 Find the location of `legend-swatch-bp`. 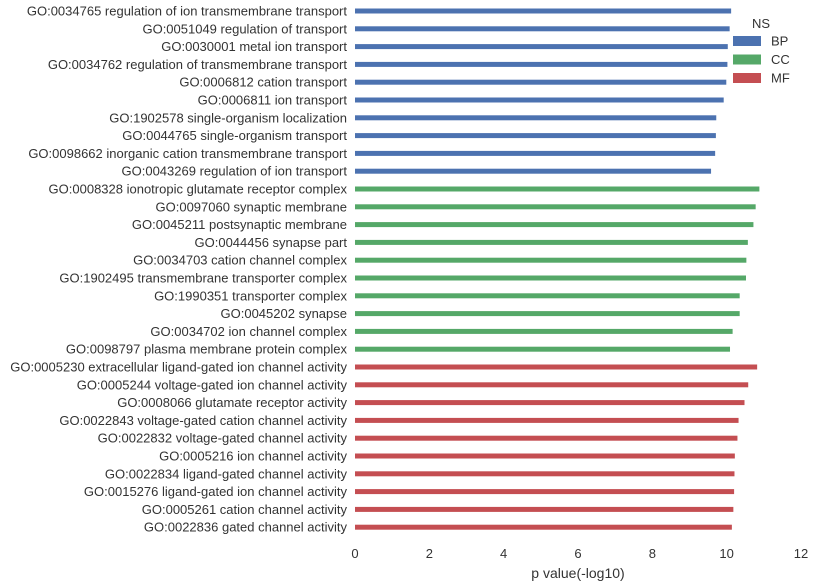

legend-swatch-bp is located at coordinates (747, 41).